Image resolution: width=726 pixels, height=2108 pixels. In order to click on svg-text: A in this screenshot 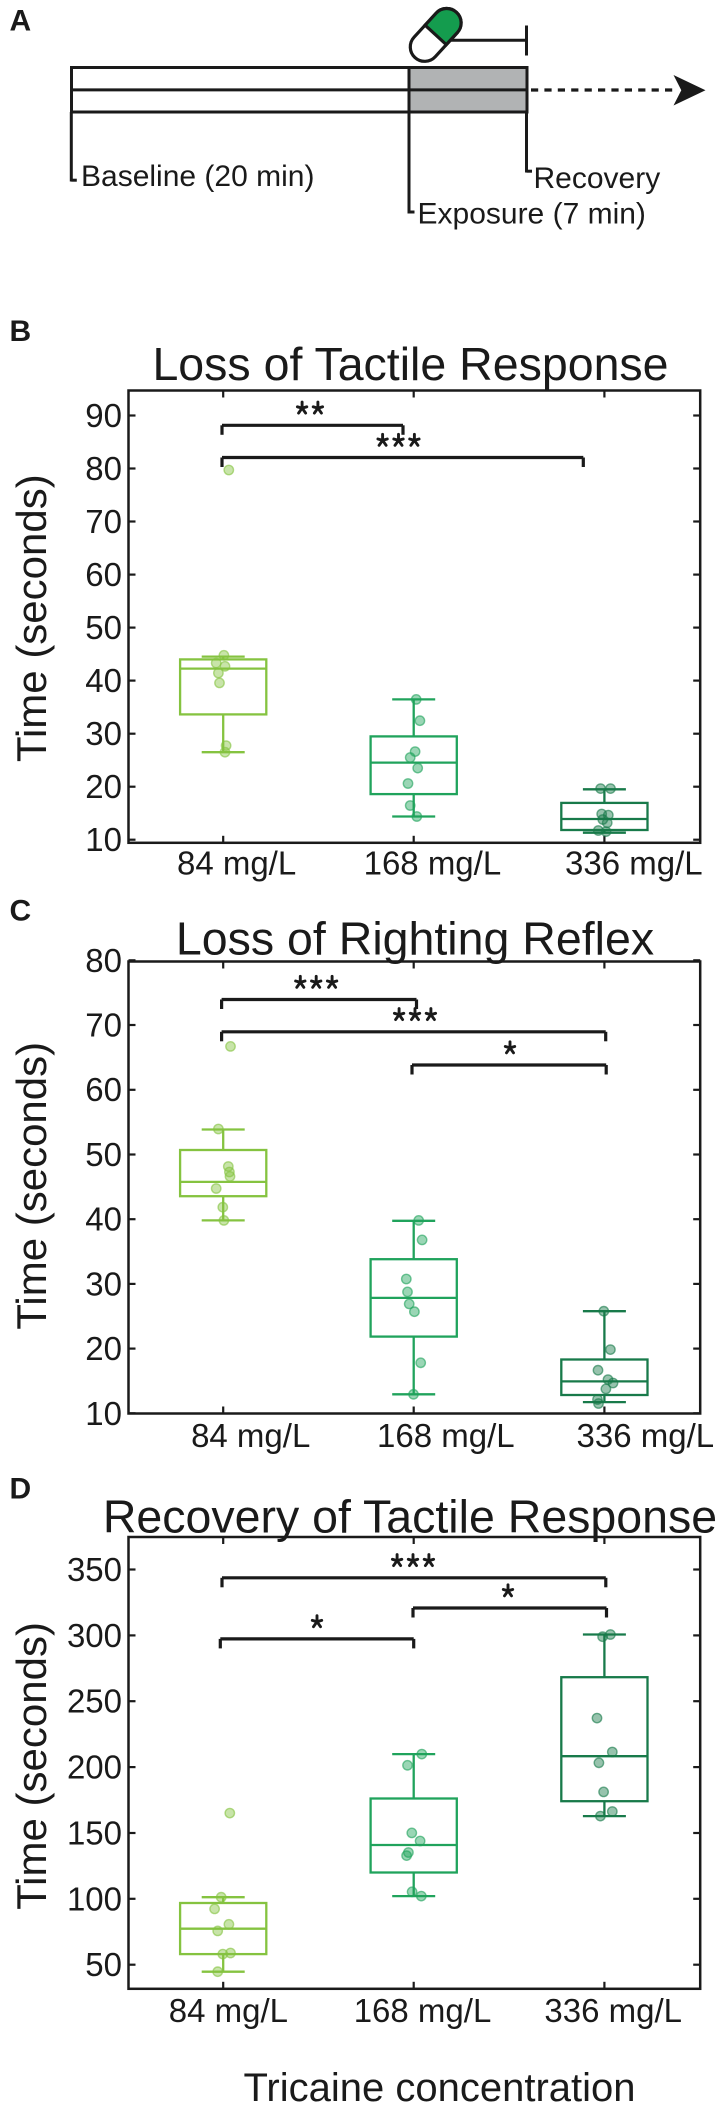, I will do `click(21, 21)`.